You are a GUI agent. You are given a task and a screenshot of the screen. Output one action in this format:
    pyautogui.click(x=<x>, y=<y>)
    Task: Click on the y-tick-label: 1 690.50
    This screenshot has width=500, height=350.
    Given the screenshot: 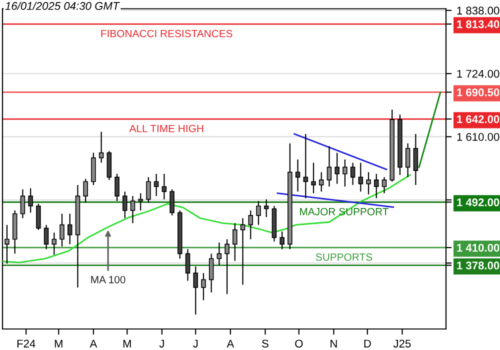 What is the action you would take?
    pyautogui.click(x=478, y=92)
    